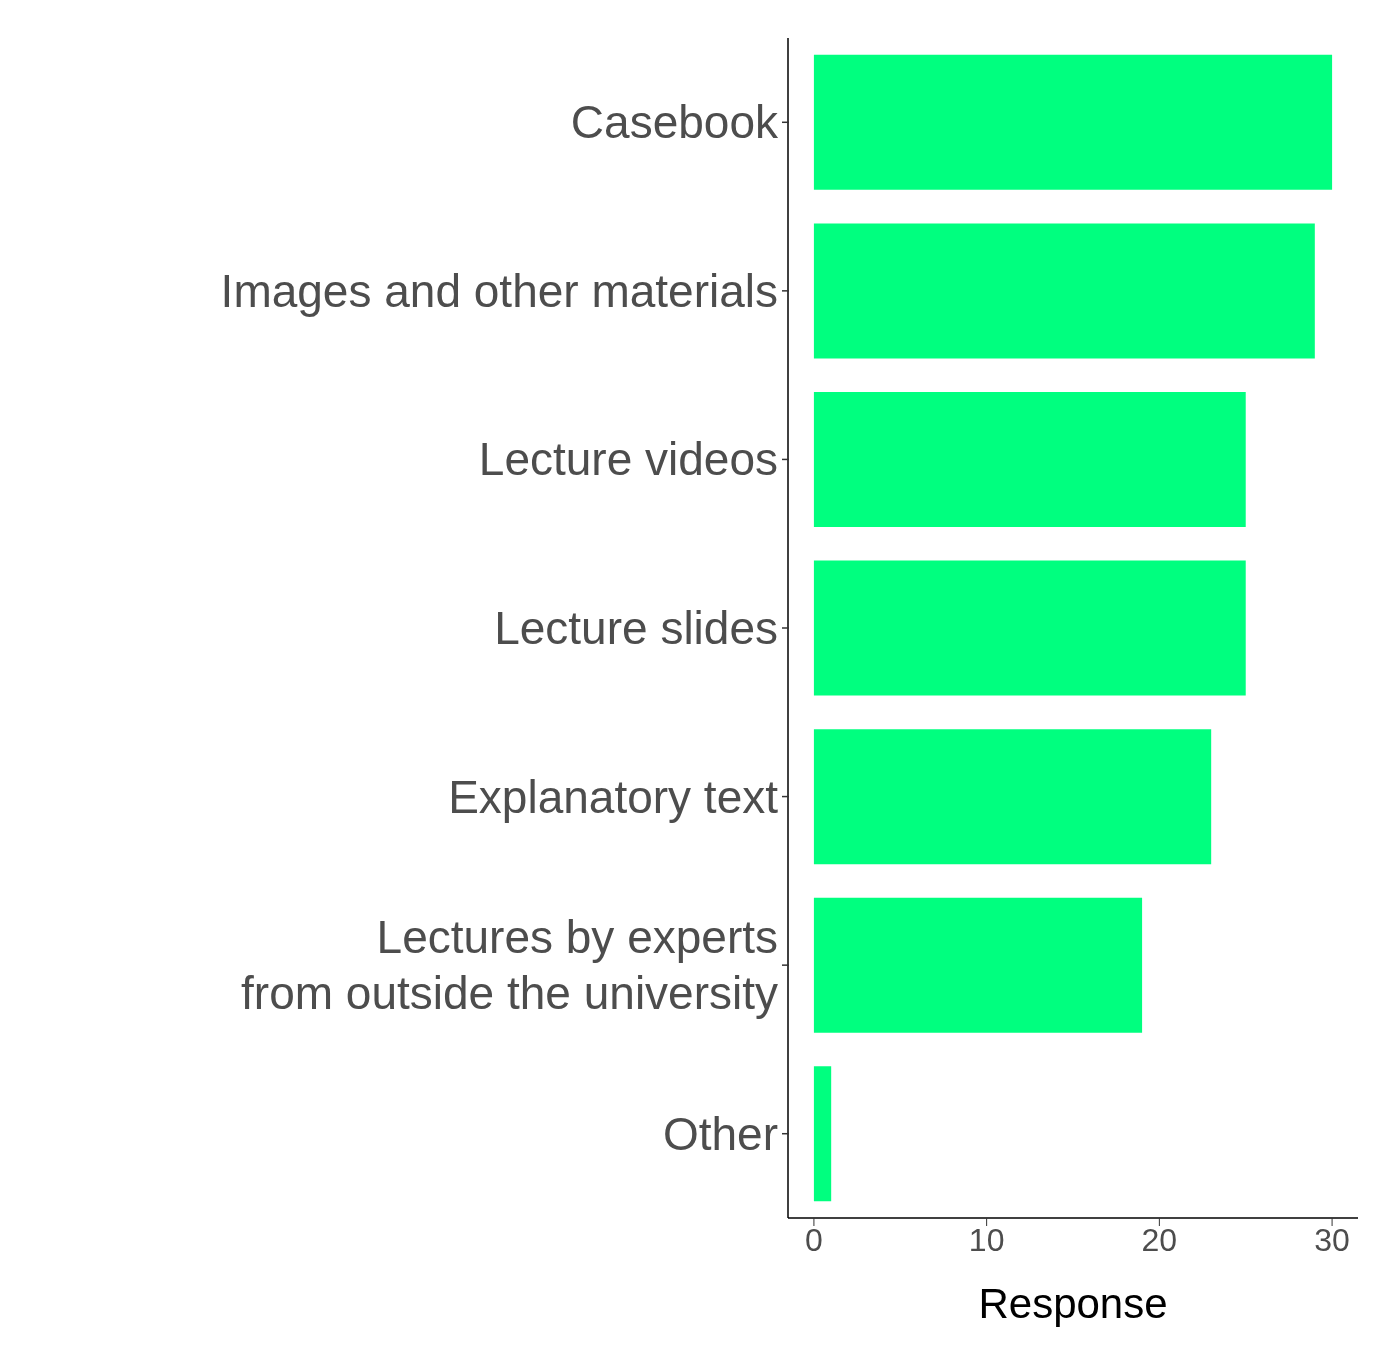 The image size is (1396, 1349). What do you see at coordinates (1073, 1303) in the screenshot?
I see `x-axis-title: Response` at bounding box center [1073, 1303].